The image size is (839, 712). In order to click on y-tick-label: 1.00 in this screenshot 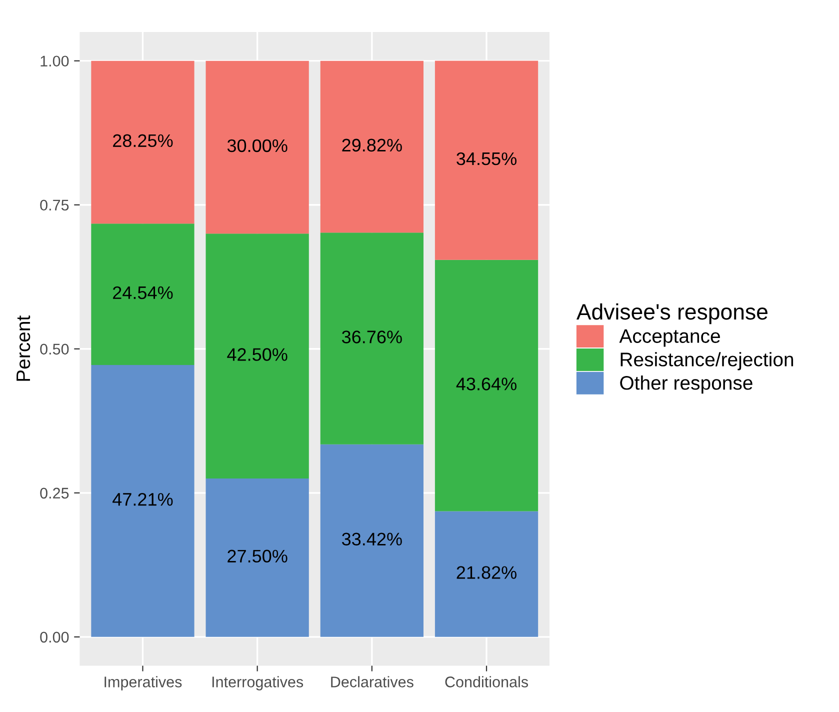, I will do `click(54, 61)`.